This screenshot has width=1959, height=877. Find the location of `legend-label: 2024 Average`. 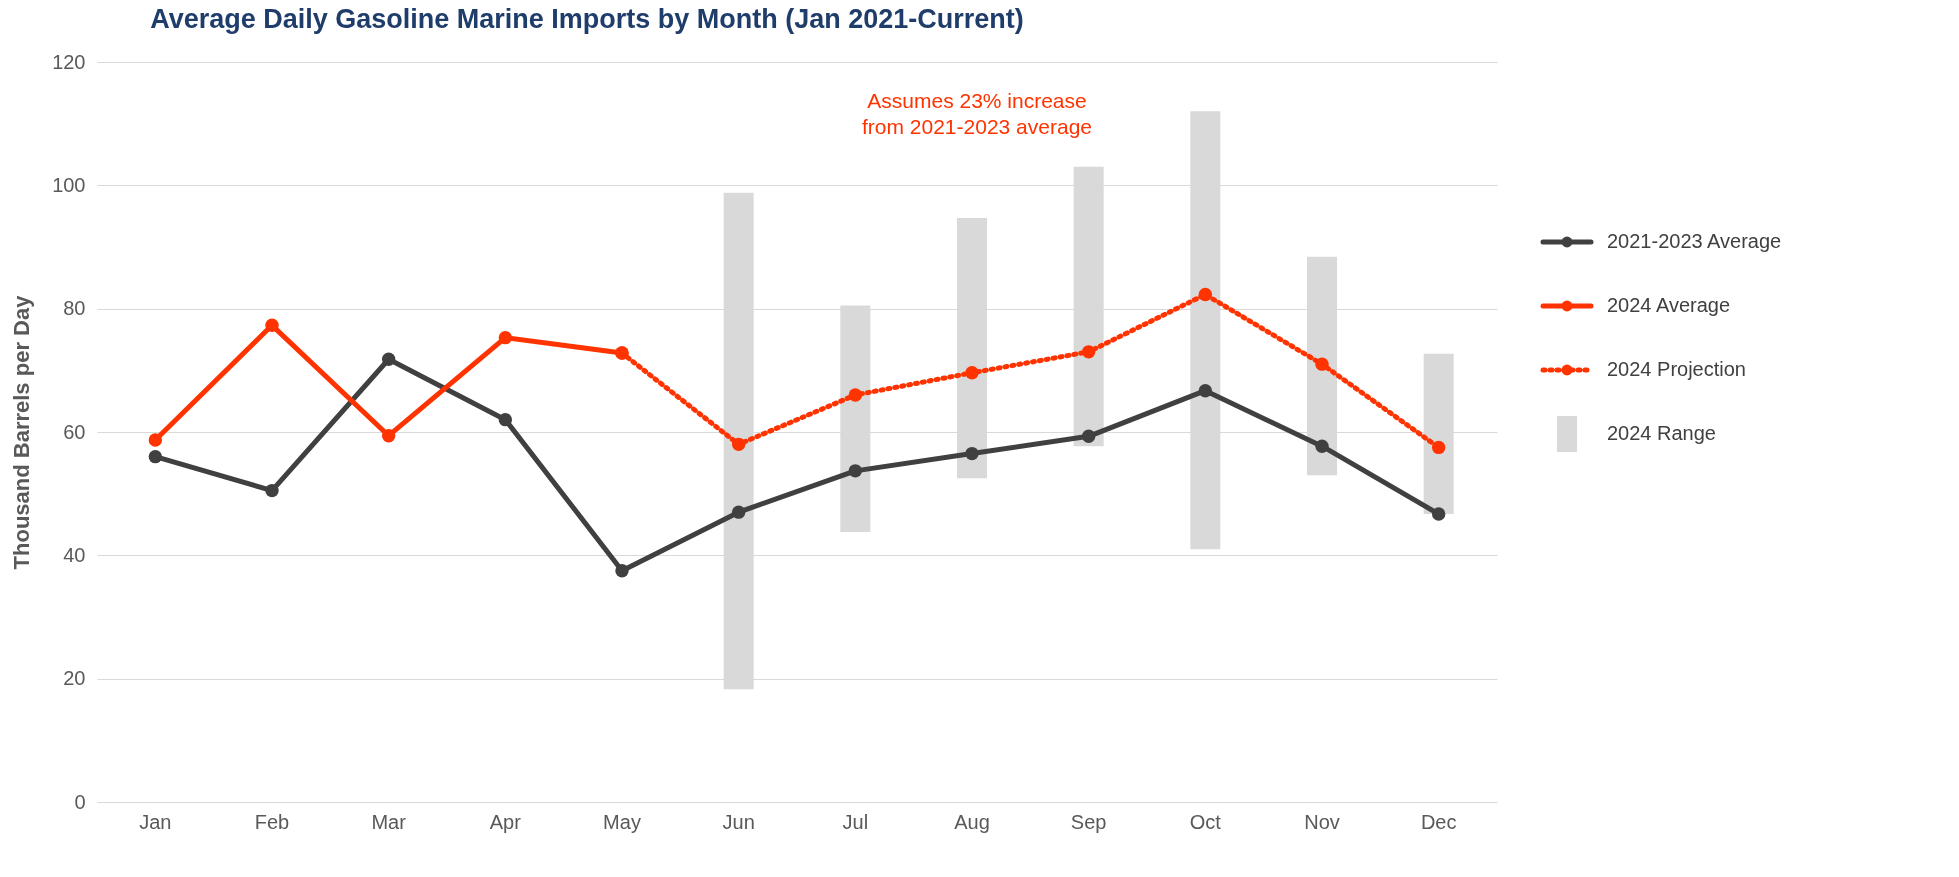

legend-label: 2024 Average is located at coordinates (1669, 305).